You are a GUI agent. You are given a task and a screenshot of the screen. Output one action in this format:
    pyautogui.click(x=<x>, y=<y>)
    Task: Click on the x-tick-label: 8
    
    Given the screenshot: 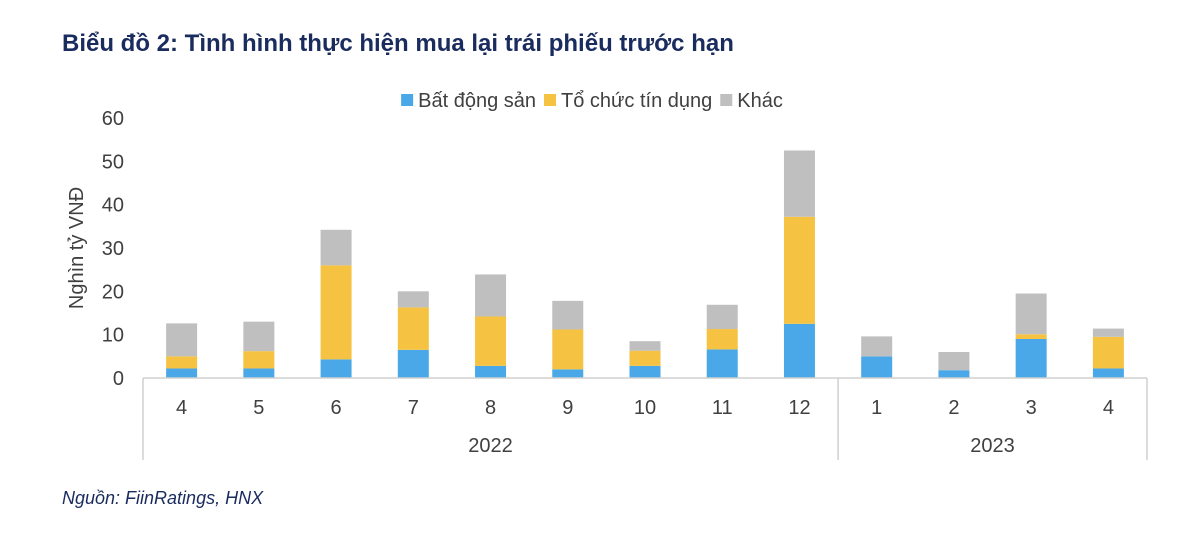 What is the action you would take?
    pyautogui.click(x=490, y=408)
    